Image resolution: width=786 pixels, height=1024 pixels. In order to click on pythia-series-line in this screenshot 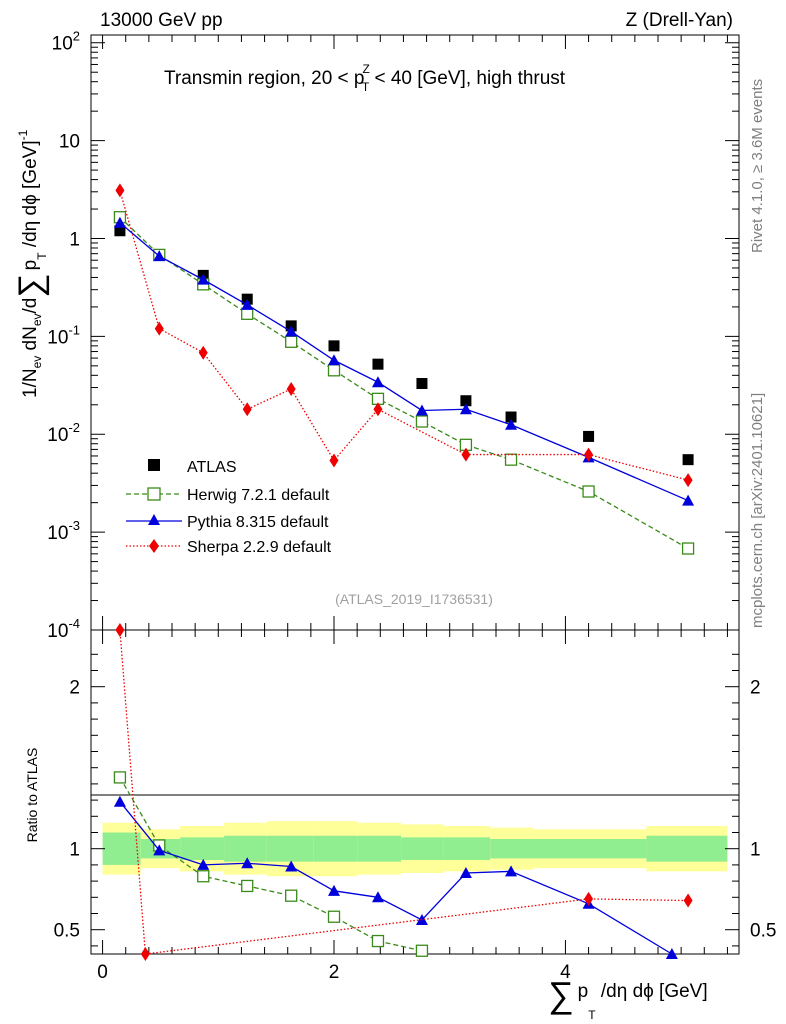, I will do `click(396, 878)`.